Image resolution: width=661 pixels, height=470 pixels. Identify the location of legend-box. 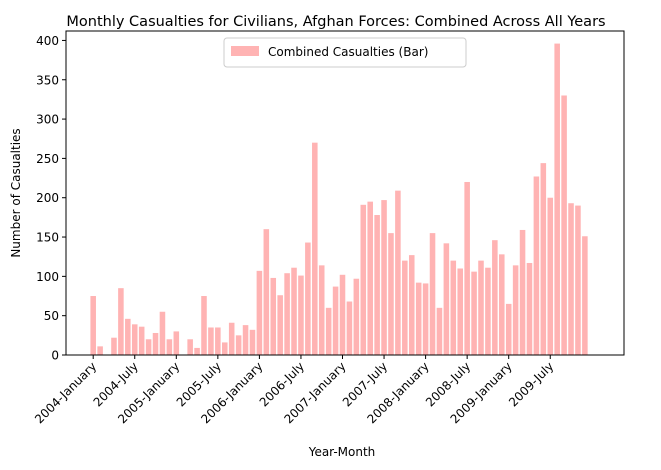
(345, 52).